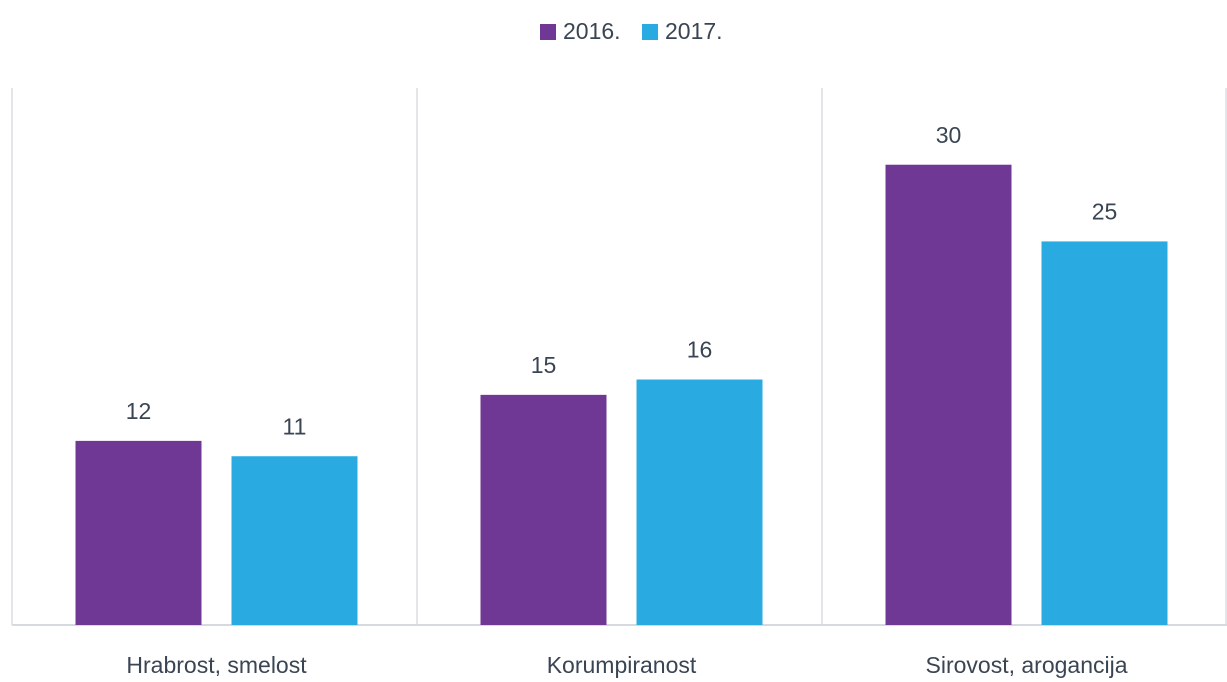 Image resolution: width=1227 pixels, height=682 pixels. I want to click on data-label: 25, so click(1105, 212).